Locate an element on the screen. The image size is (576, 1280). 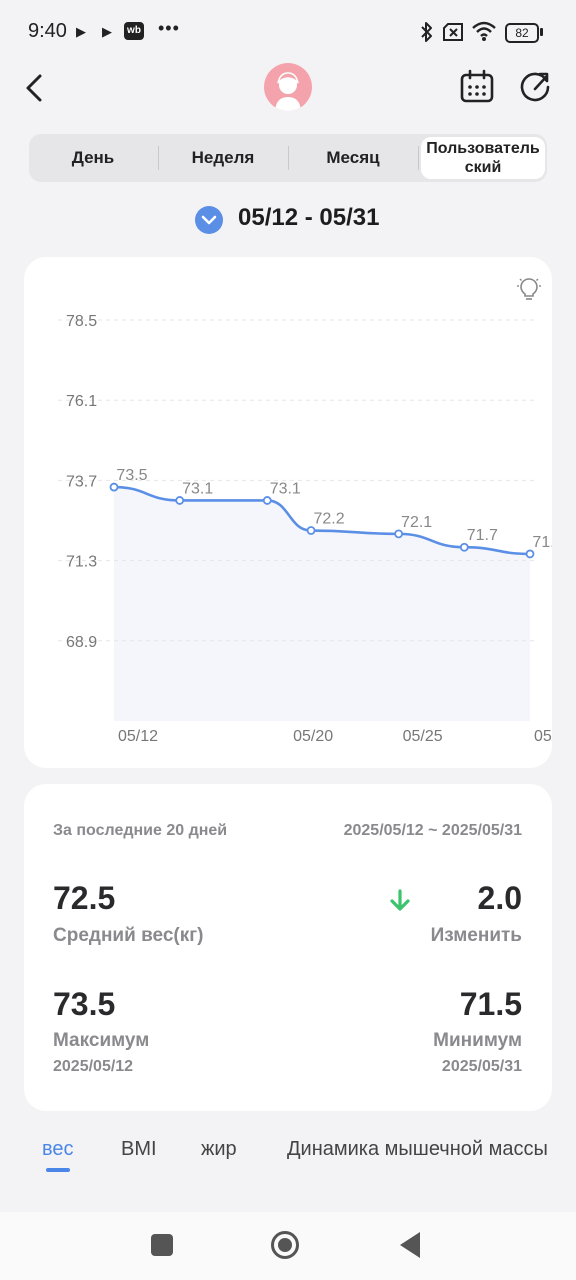
status-bar: 9:40 ▶ ▶ wb ••• 82 is located at coordinates (288, 32).